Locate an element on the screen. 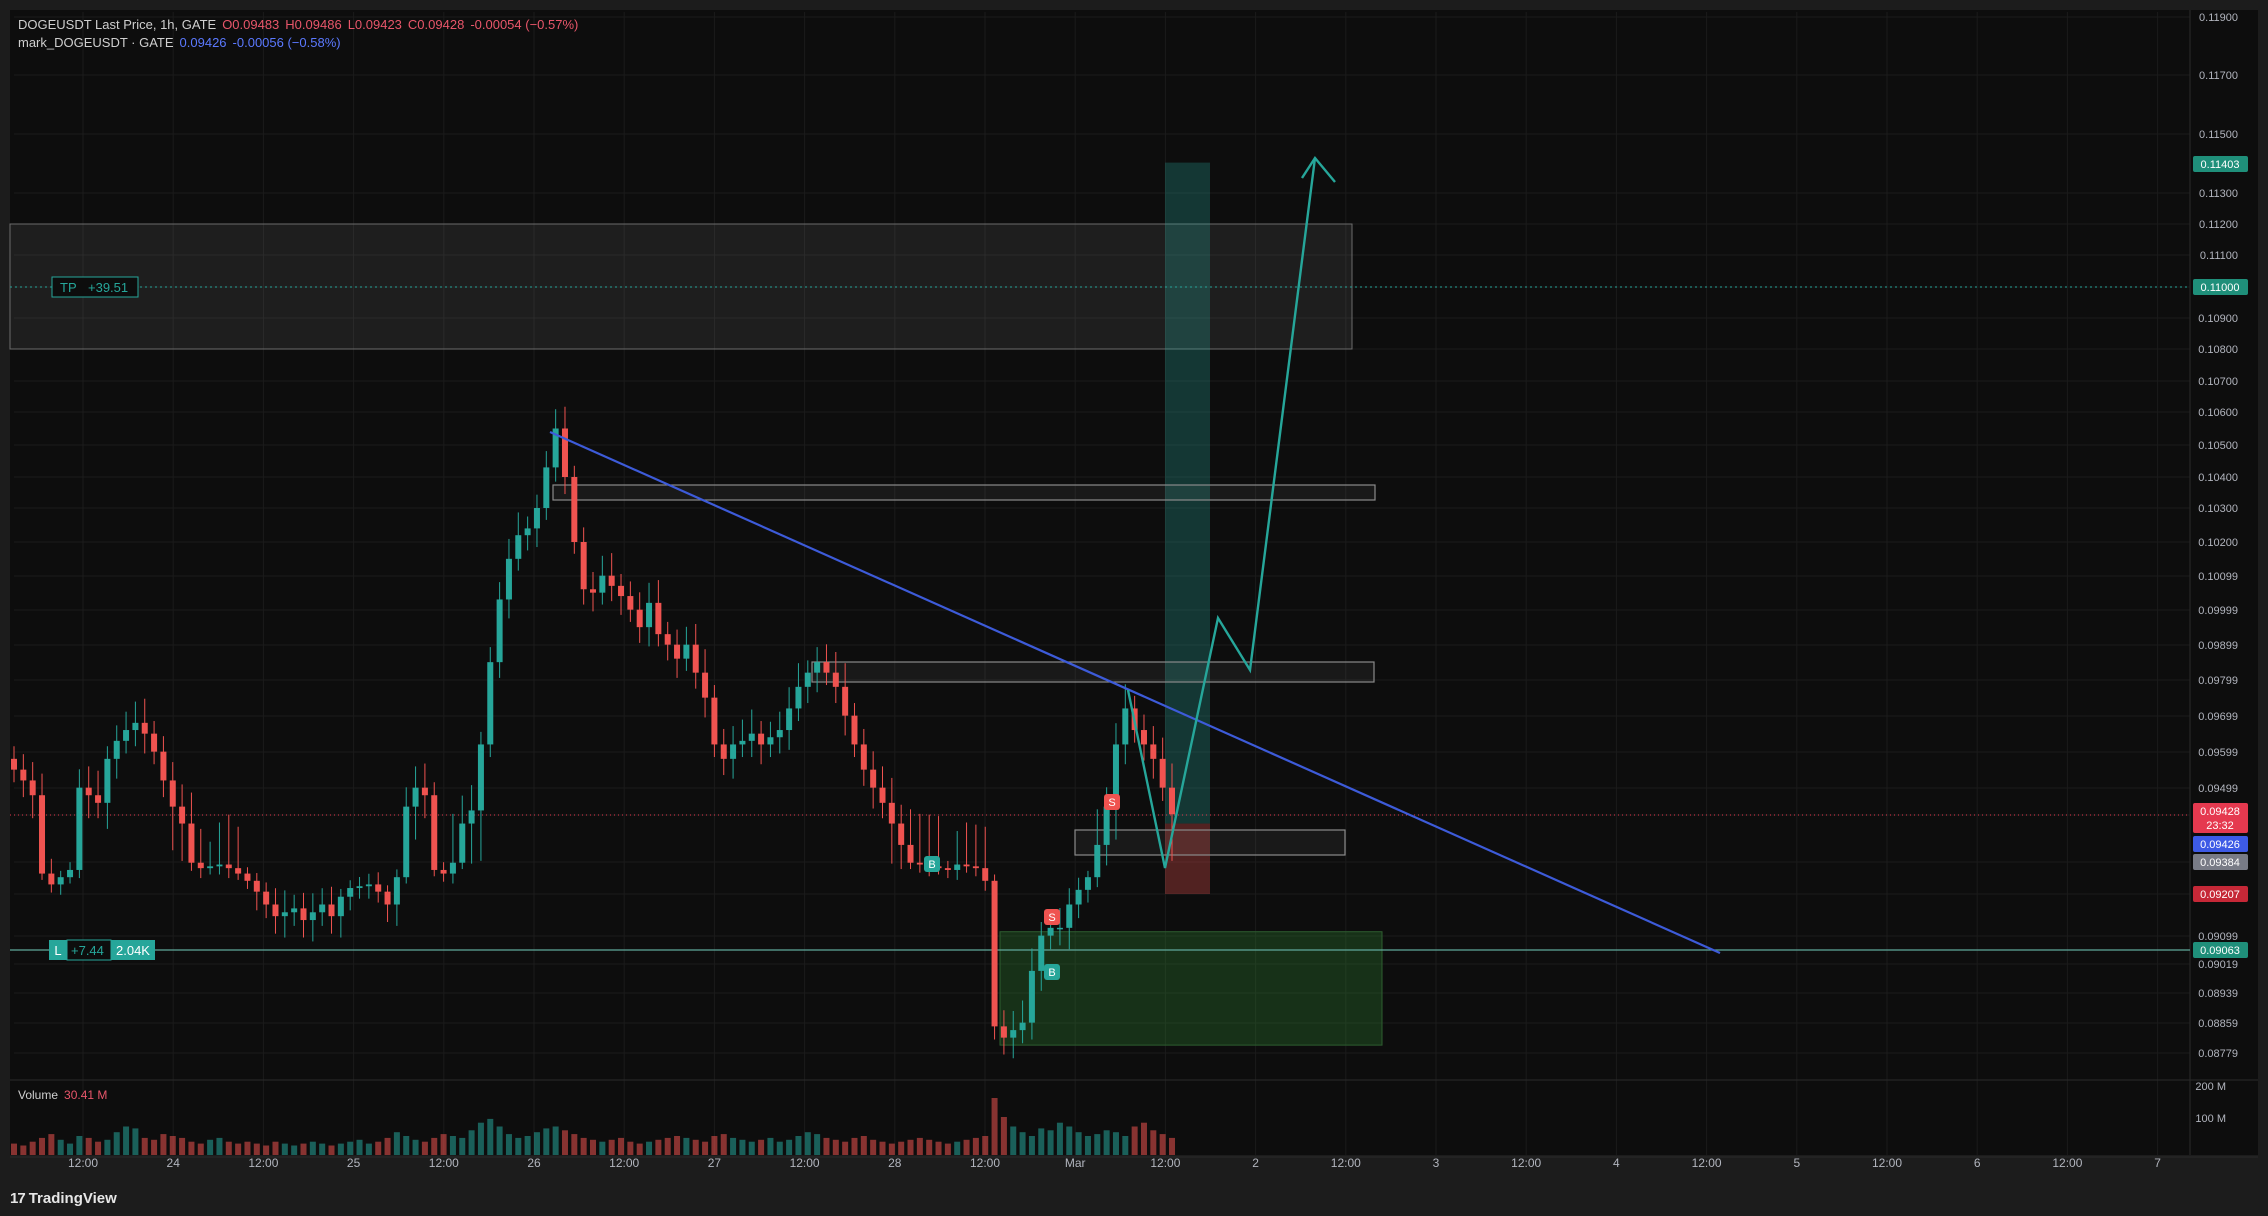  demand-zone-box is located at coordinates (1191, 988).